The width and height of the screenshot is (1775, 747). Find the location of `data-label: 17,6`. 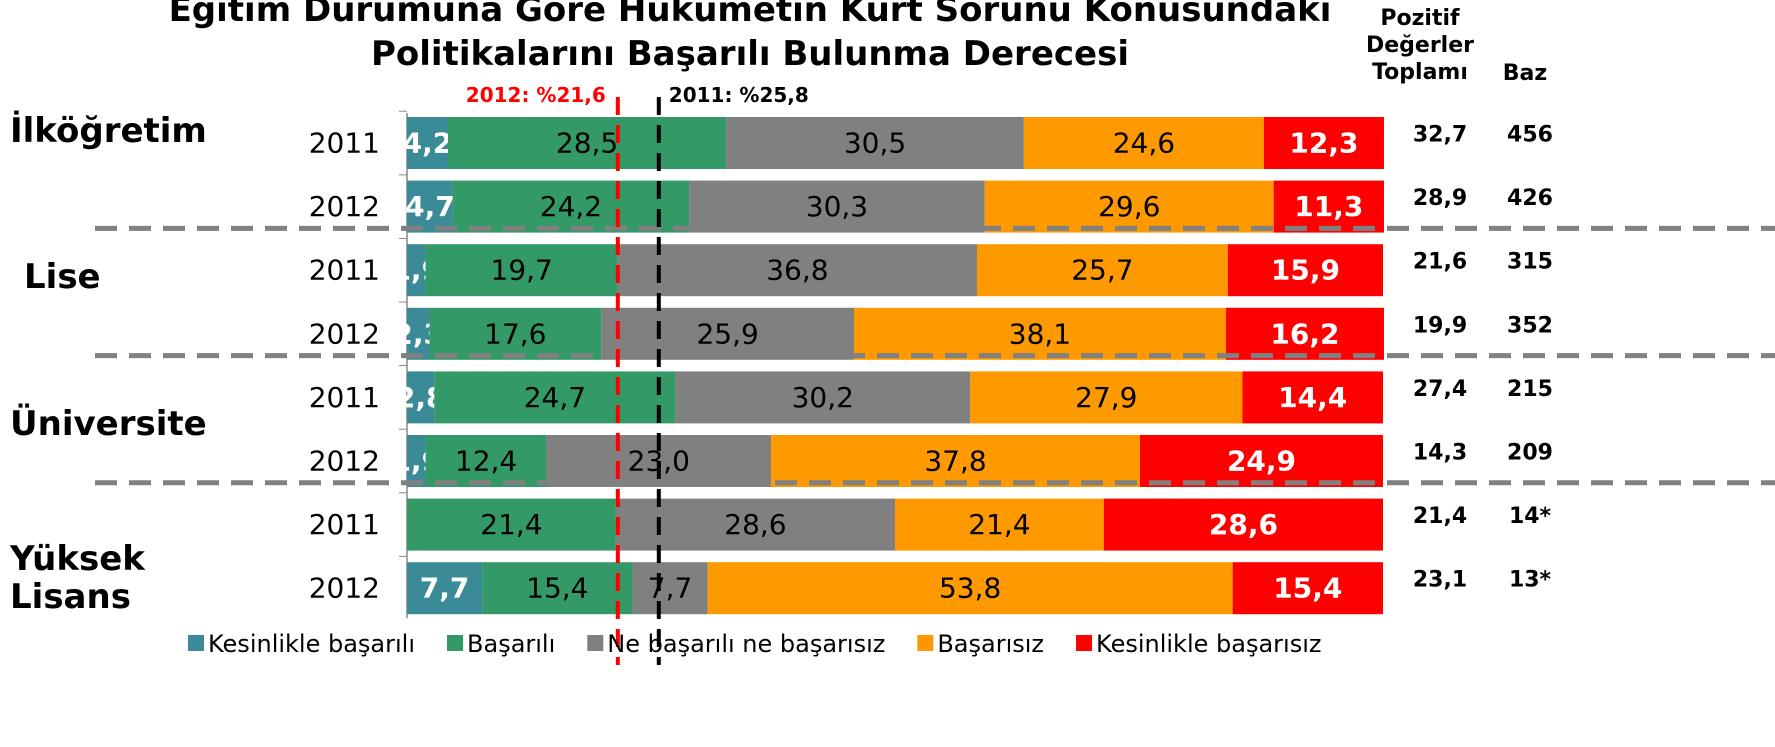

data-label: 17,6 is located at coordinates (515, 333).